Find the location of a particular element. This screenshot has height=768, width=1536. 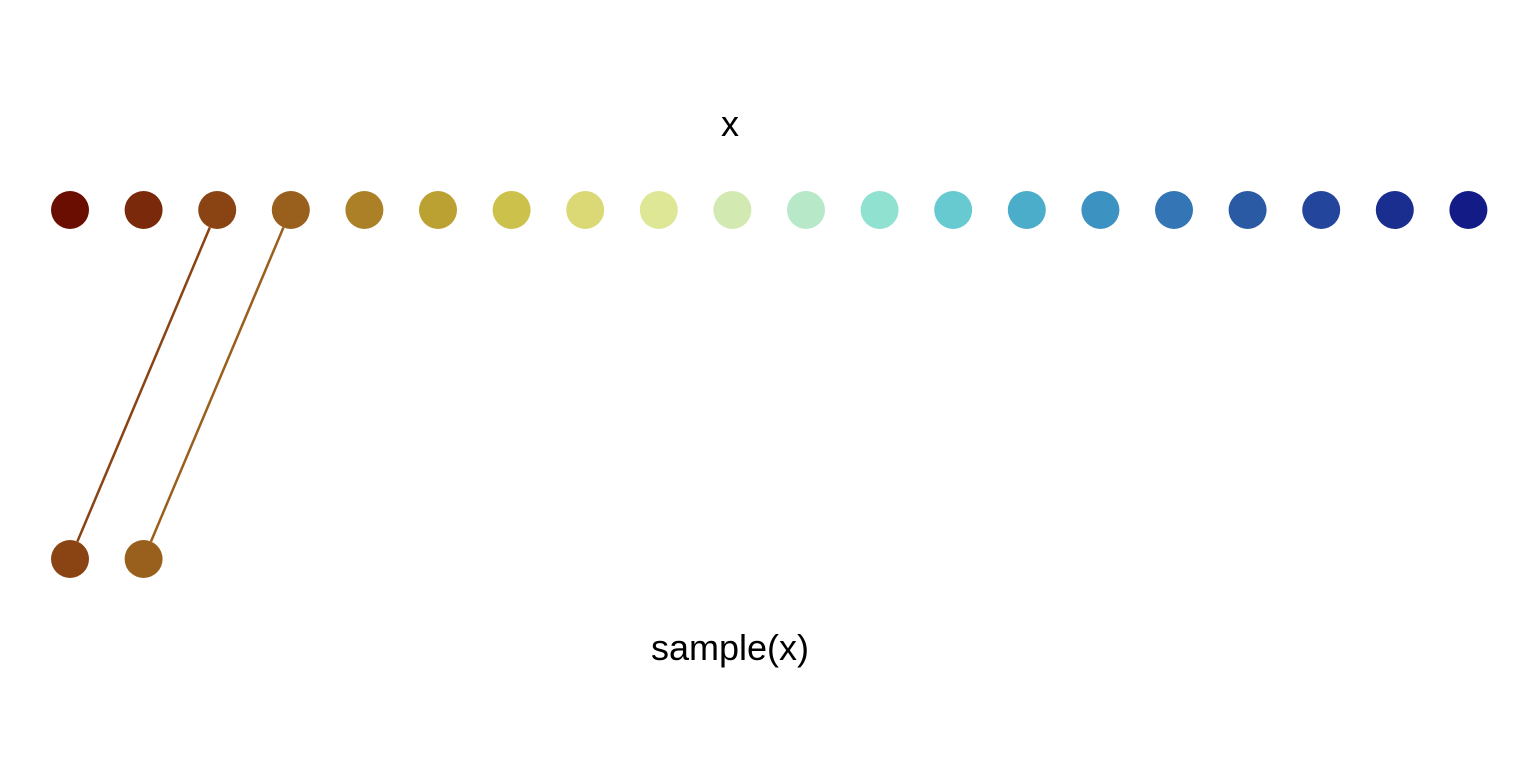

source-points-row is located at coordinates (769, 210).